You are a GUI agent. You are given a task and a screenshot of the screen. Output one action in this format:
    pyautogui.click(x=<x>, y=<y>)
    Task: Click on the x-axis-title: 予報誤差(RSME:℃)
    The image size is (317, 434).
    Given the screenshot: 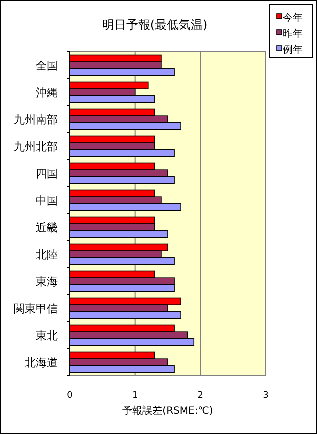 What is the action you would take?
    pyautogui.click(x=168, y=411)
    